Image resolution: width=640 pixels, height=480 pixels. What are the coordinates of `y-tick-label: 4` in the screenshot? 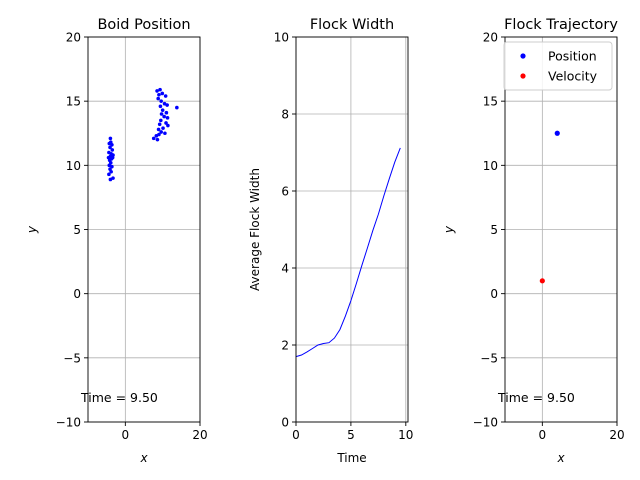 It's located at (285, 269).